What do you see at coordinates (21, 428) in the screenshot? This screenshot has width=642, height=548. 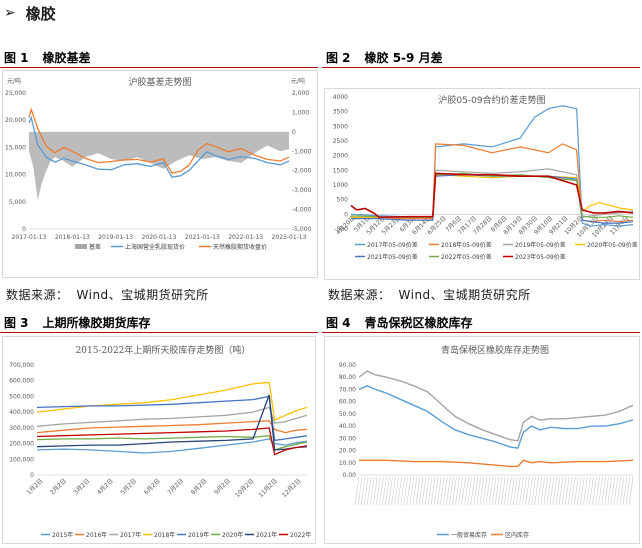 I see `chart-3-ytick: 300,000` at bounding box center [21, 428].